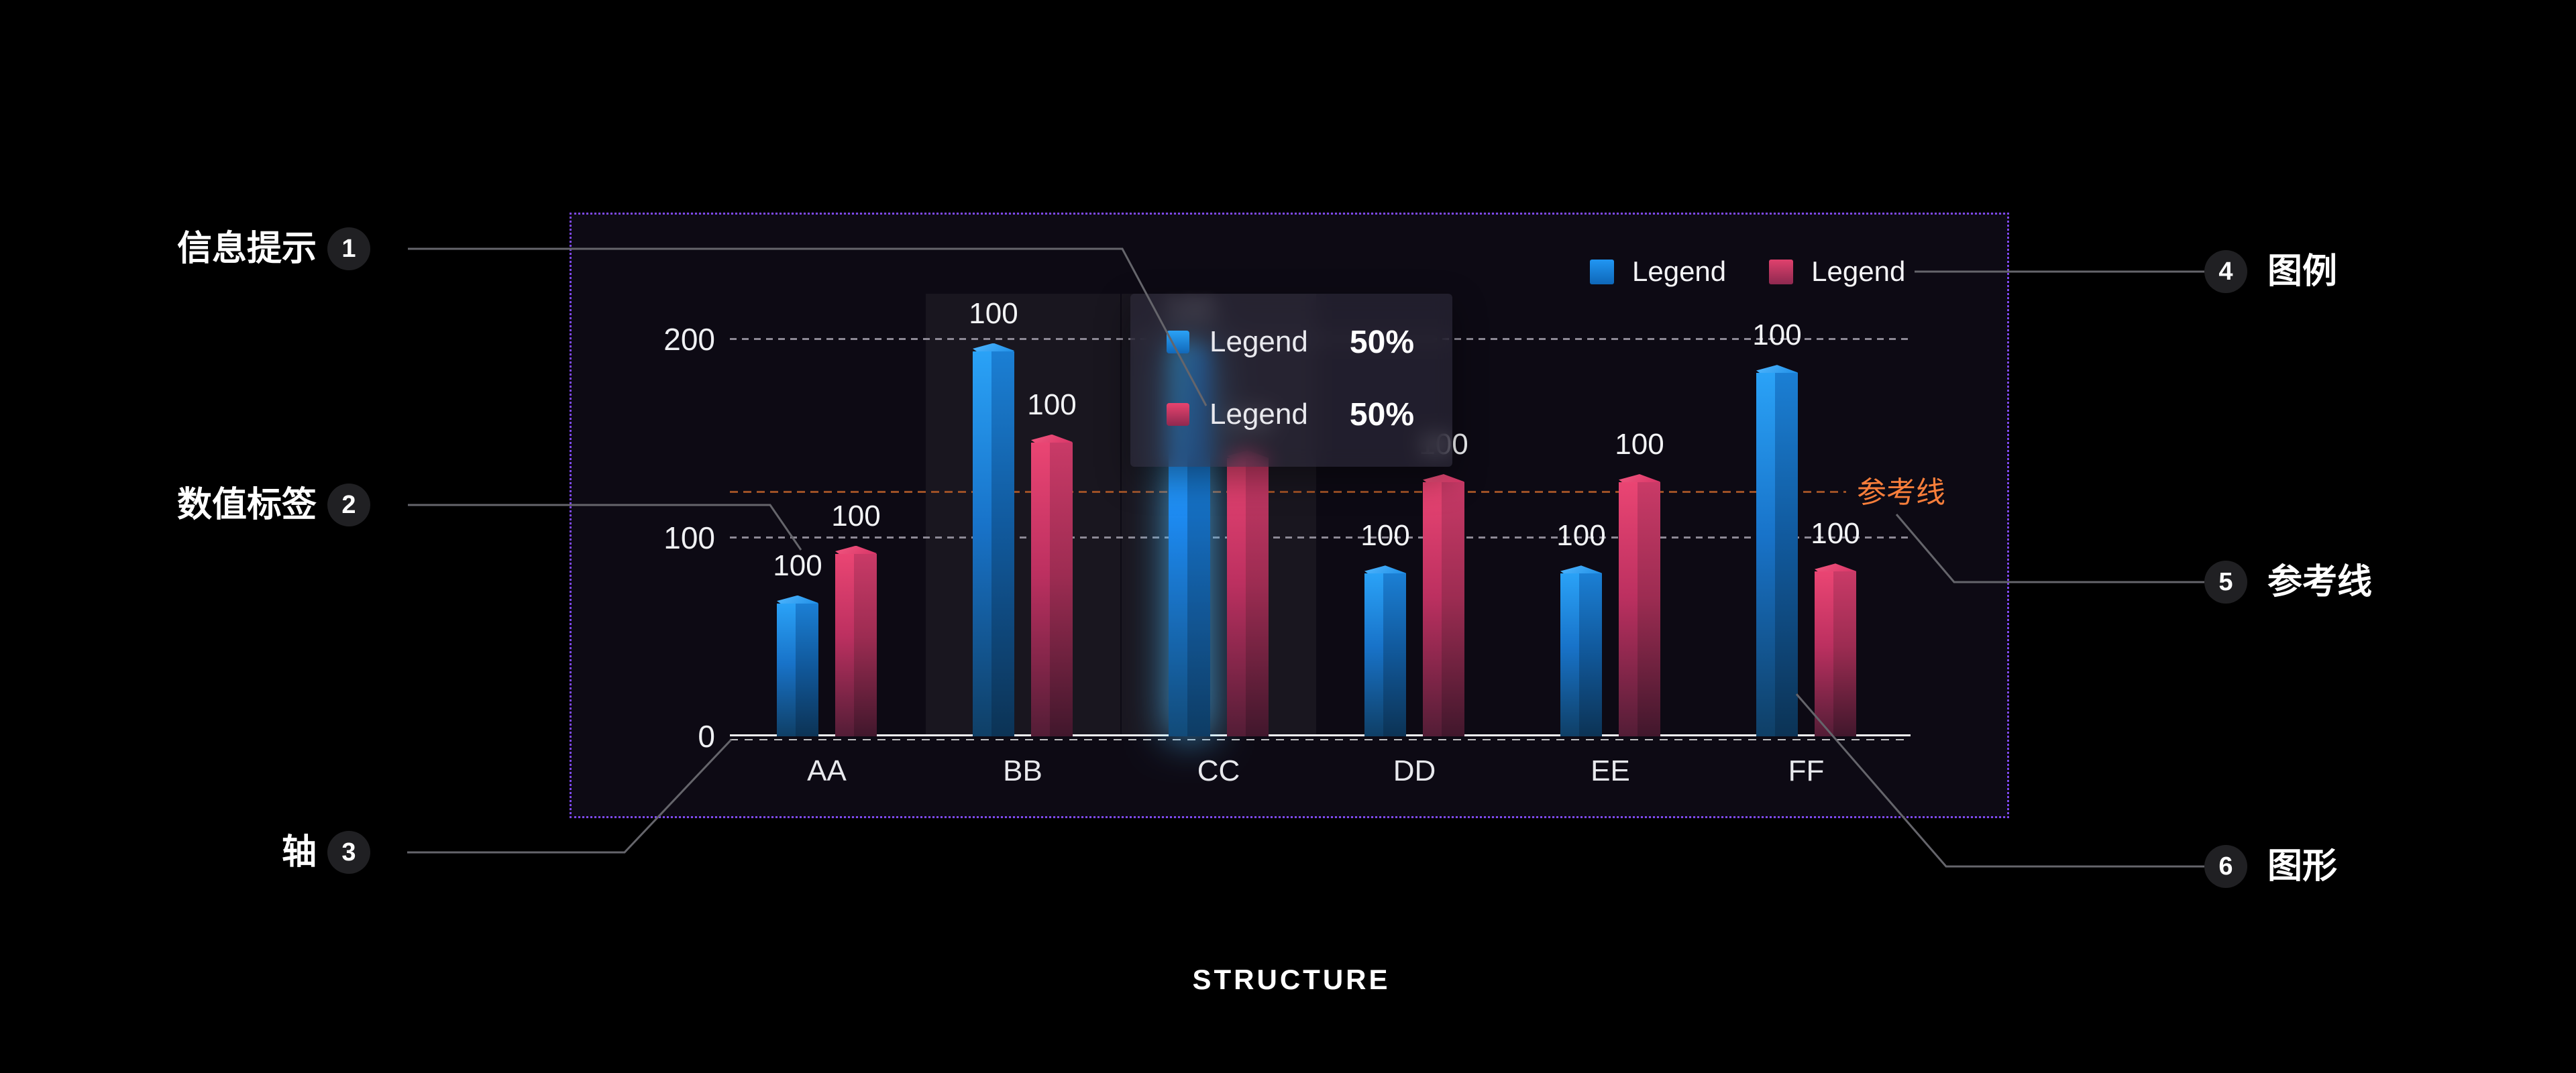  What do you see at coordinates (1806, 770) in the screenshot?
I see `x-category-label-FF: FF` at bounding box center [1806, 770].